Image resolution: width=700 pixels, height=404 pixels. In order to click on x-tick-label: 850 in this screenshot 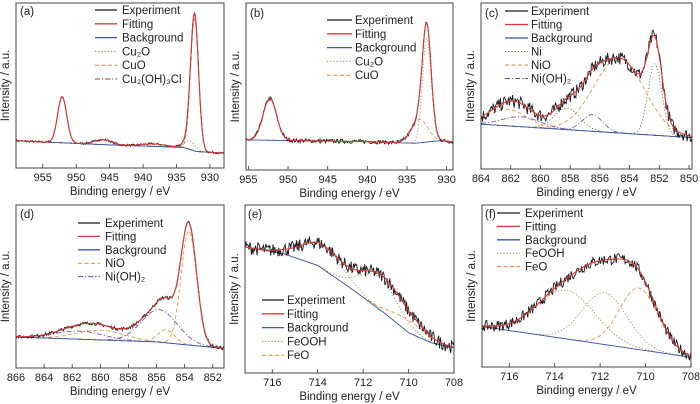, I will do `click(689, 179)`.